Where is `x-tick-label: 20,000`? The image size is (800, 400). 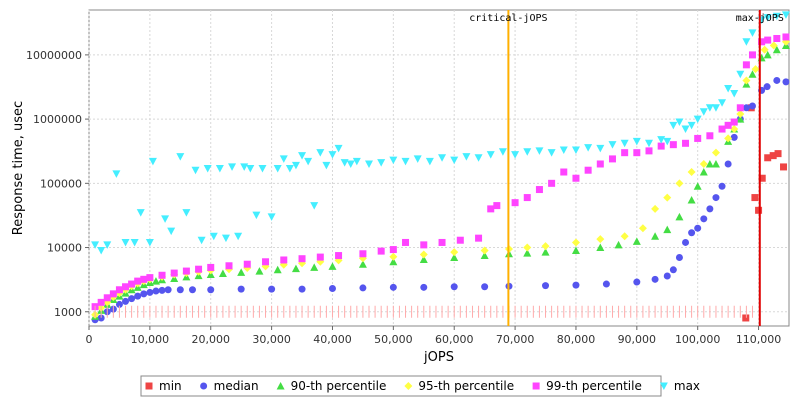 x-tick-label: 20,000 is located at coordinates (210, 339).